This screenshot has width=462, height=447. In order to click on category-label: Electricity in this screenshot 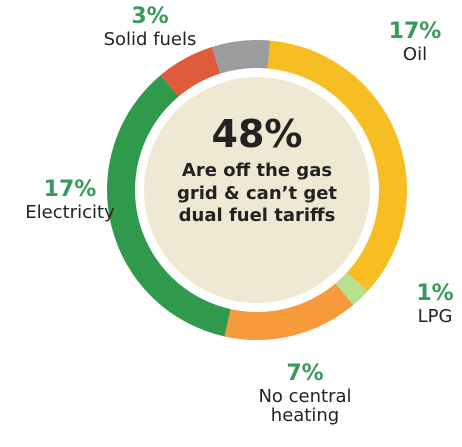, I will do `click(70, 212)`.